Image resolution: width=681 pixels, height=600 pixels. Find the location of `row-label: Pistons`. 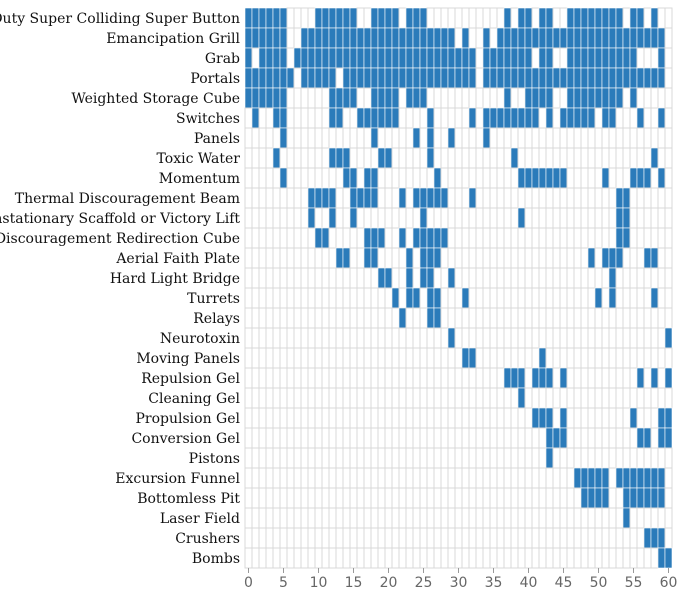

row-label: Pistons is located at coordinates (214, 459).